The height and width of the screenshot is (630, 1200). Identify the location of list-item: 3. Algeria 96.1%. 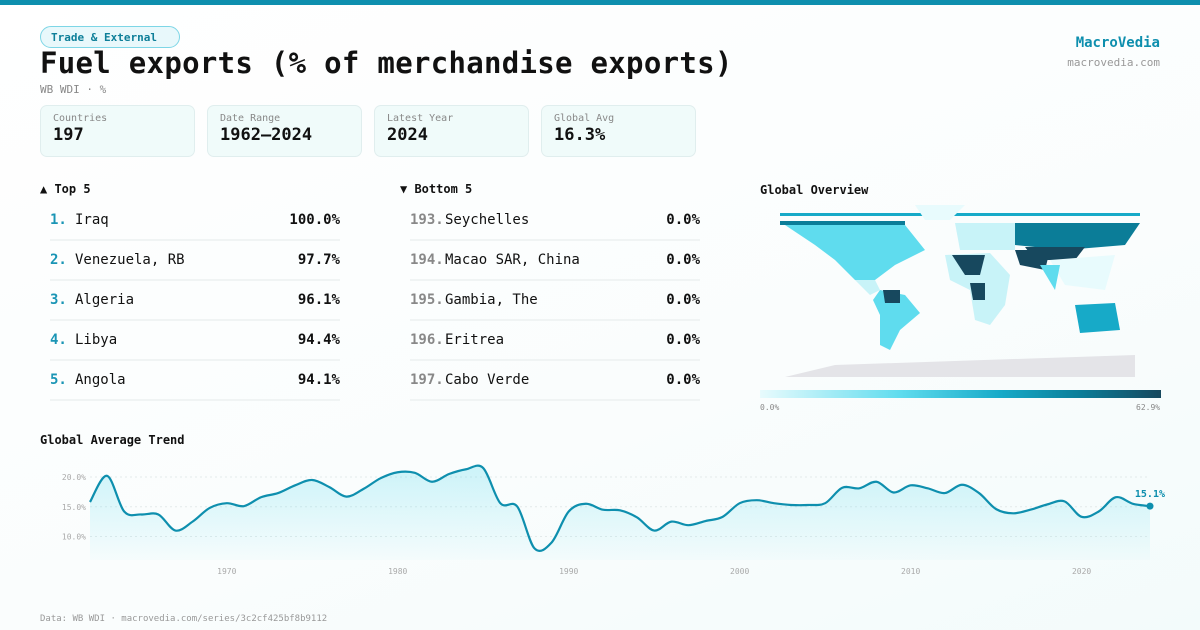
(195, 301).